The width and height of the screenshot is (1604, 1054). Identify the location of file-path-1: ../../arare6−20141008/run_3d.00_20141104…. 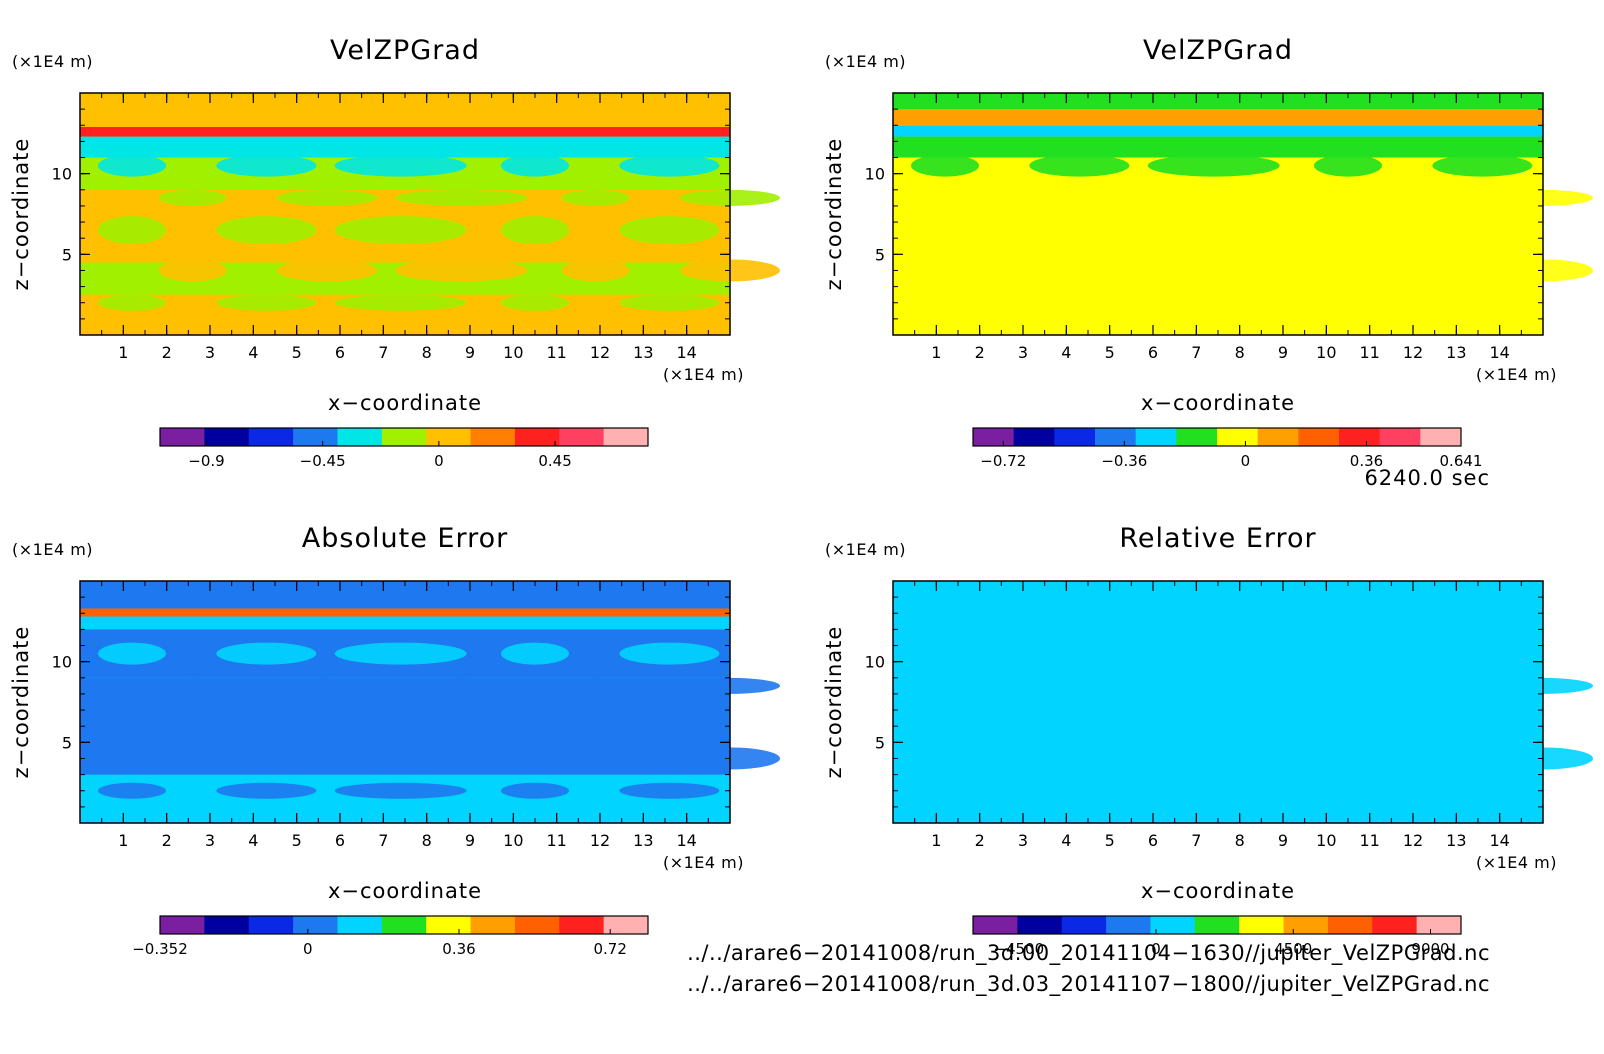
(1088, 953).